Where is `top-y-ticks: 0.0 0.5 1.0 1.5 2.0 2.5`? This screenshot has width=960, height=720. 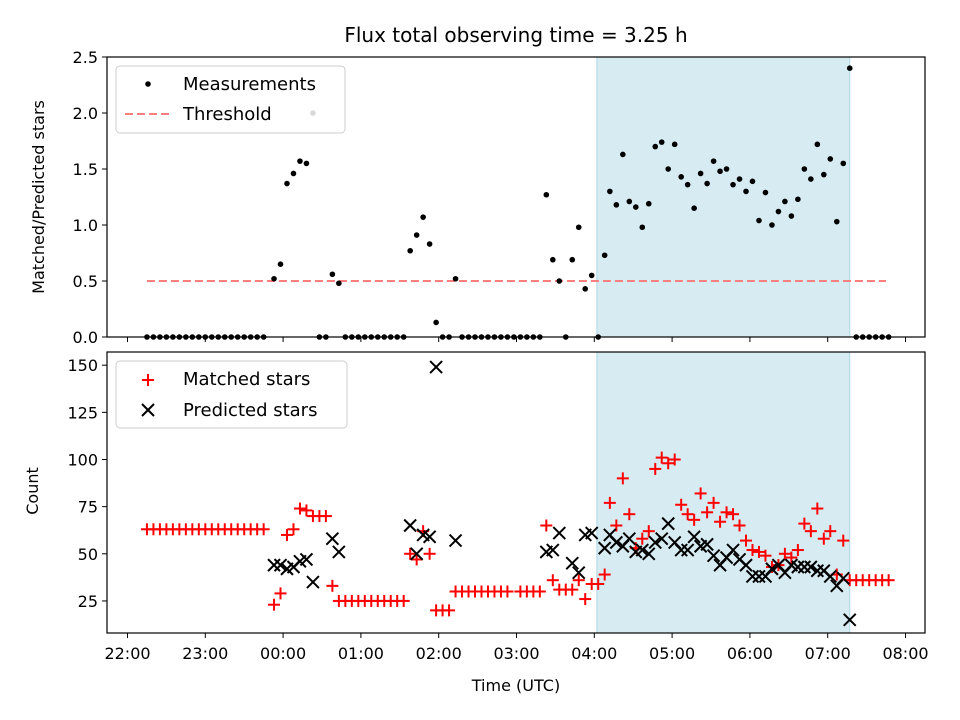 top-y-ticks: 0.0 0.5 1.0 1.5 2.0 2.5 is located at coordinates (90, 197).